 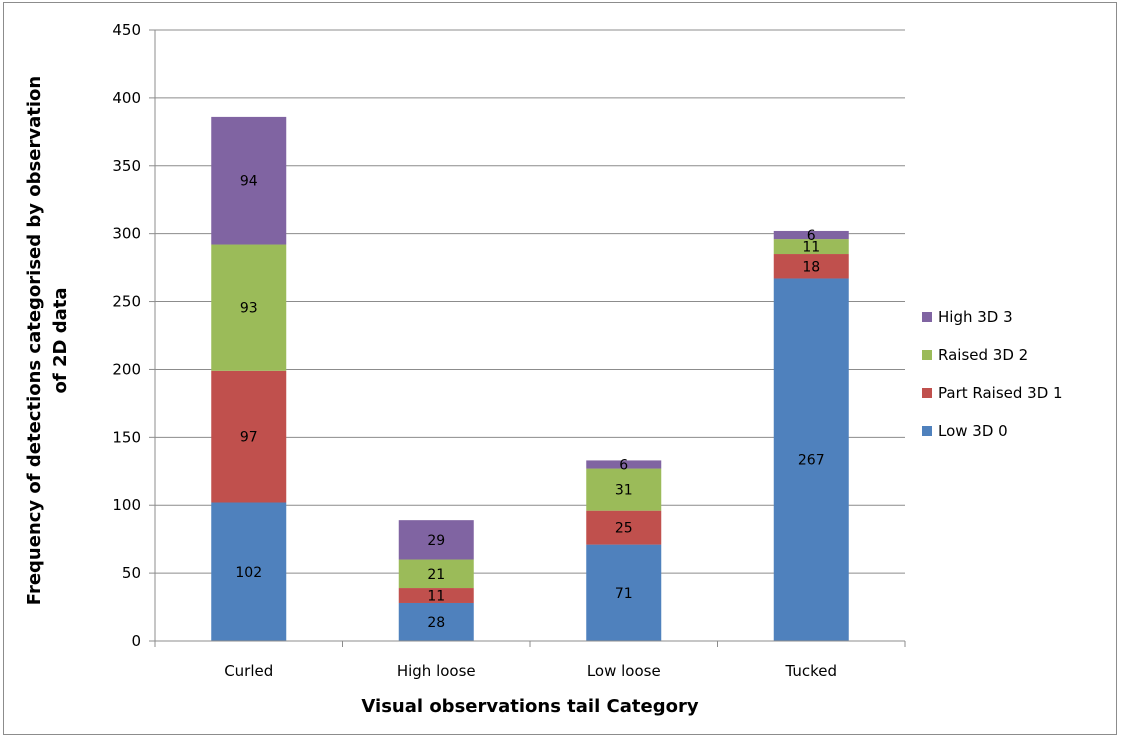 What do you see at coordinates (1000, 393) in the screenshot?
I see `legend-label: Part Raised 3D 1` at bounding box center [1000, 393].